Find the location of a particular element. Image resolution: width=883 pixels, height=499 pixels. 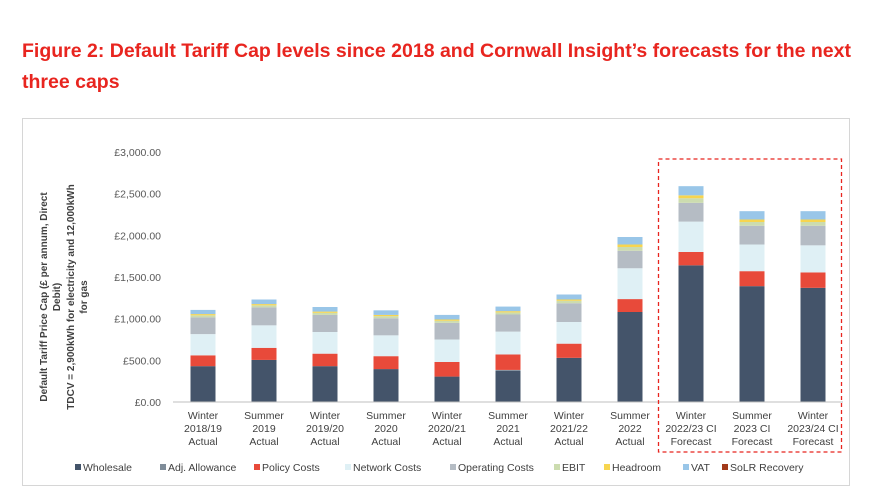

legend-item-operating-costs: Operating Costs is located at coordinates (492, 468).